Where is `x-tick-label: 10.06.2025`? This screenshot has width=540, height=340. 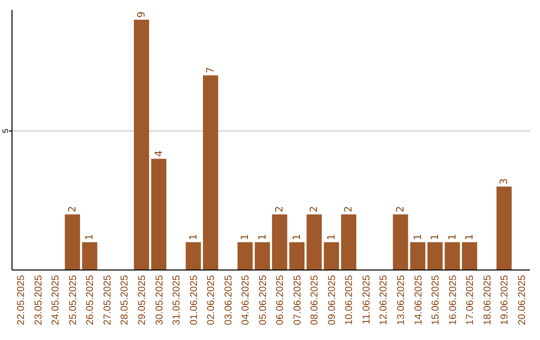 x-tick-label: 10.06.2025 is located at coordinates (350, 300).